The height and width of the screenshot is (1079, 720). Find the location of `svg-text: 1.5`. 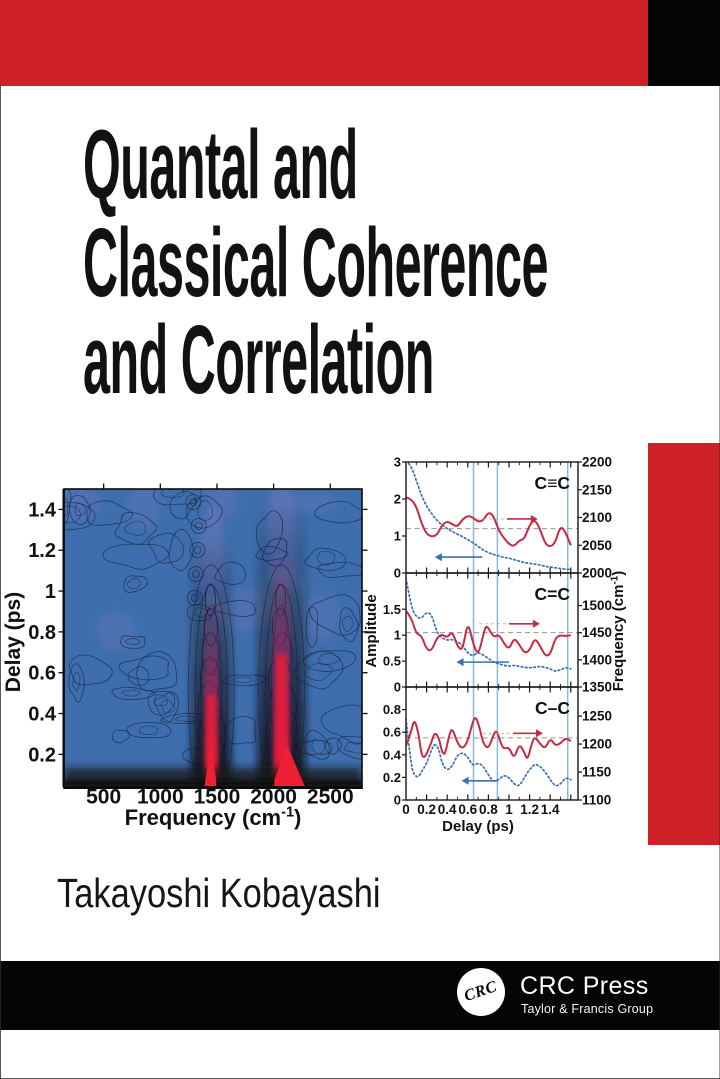

svg-text: 1.5 is located at coordinates (392, 609).